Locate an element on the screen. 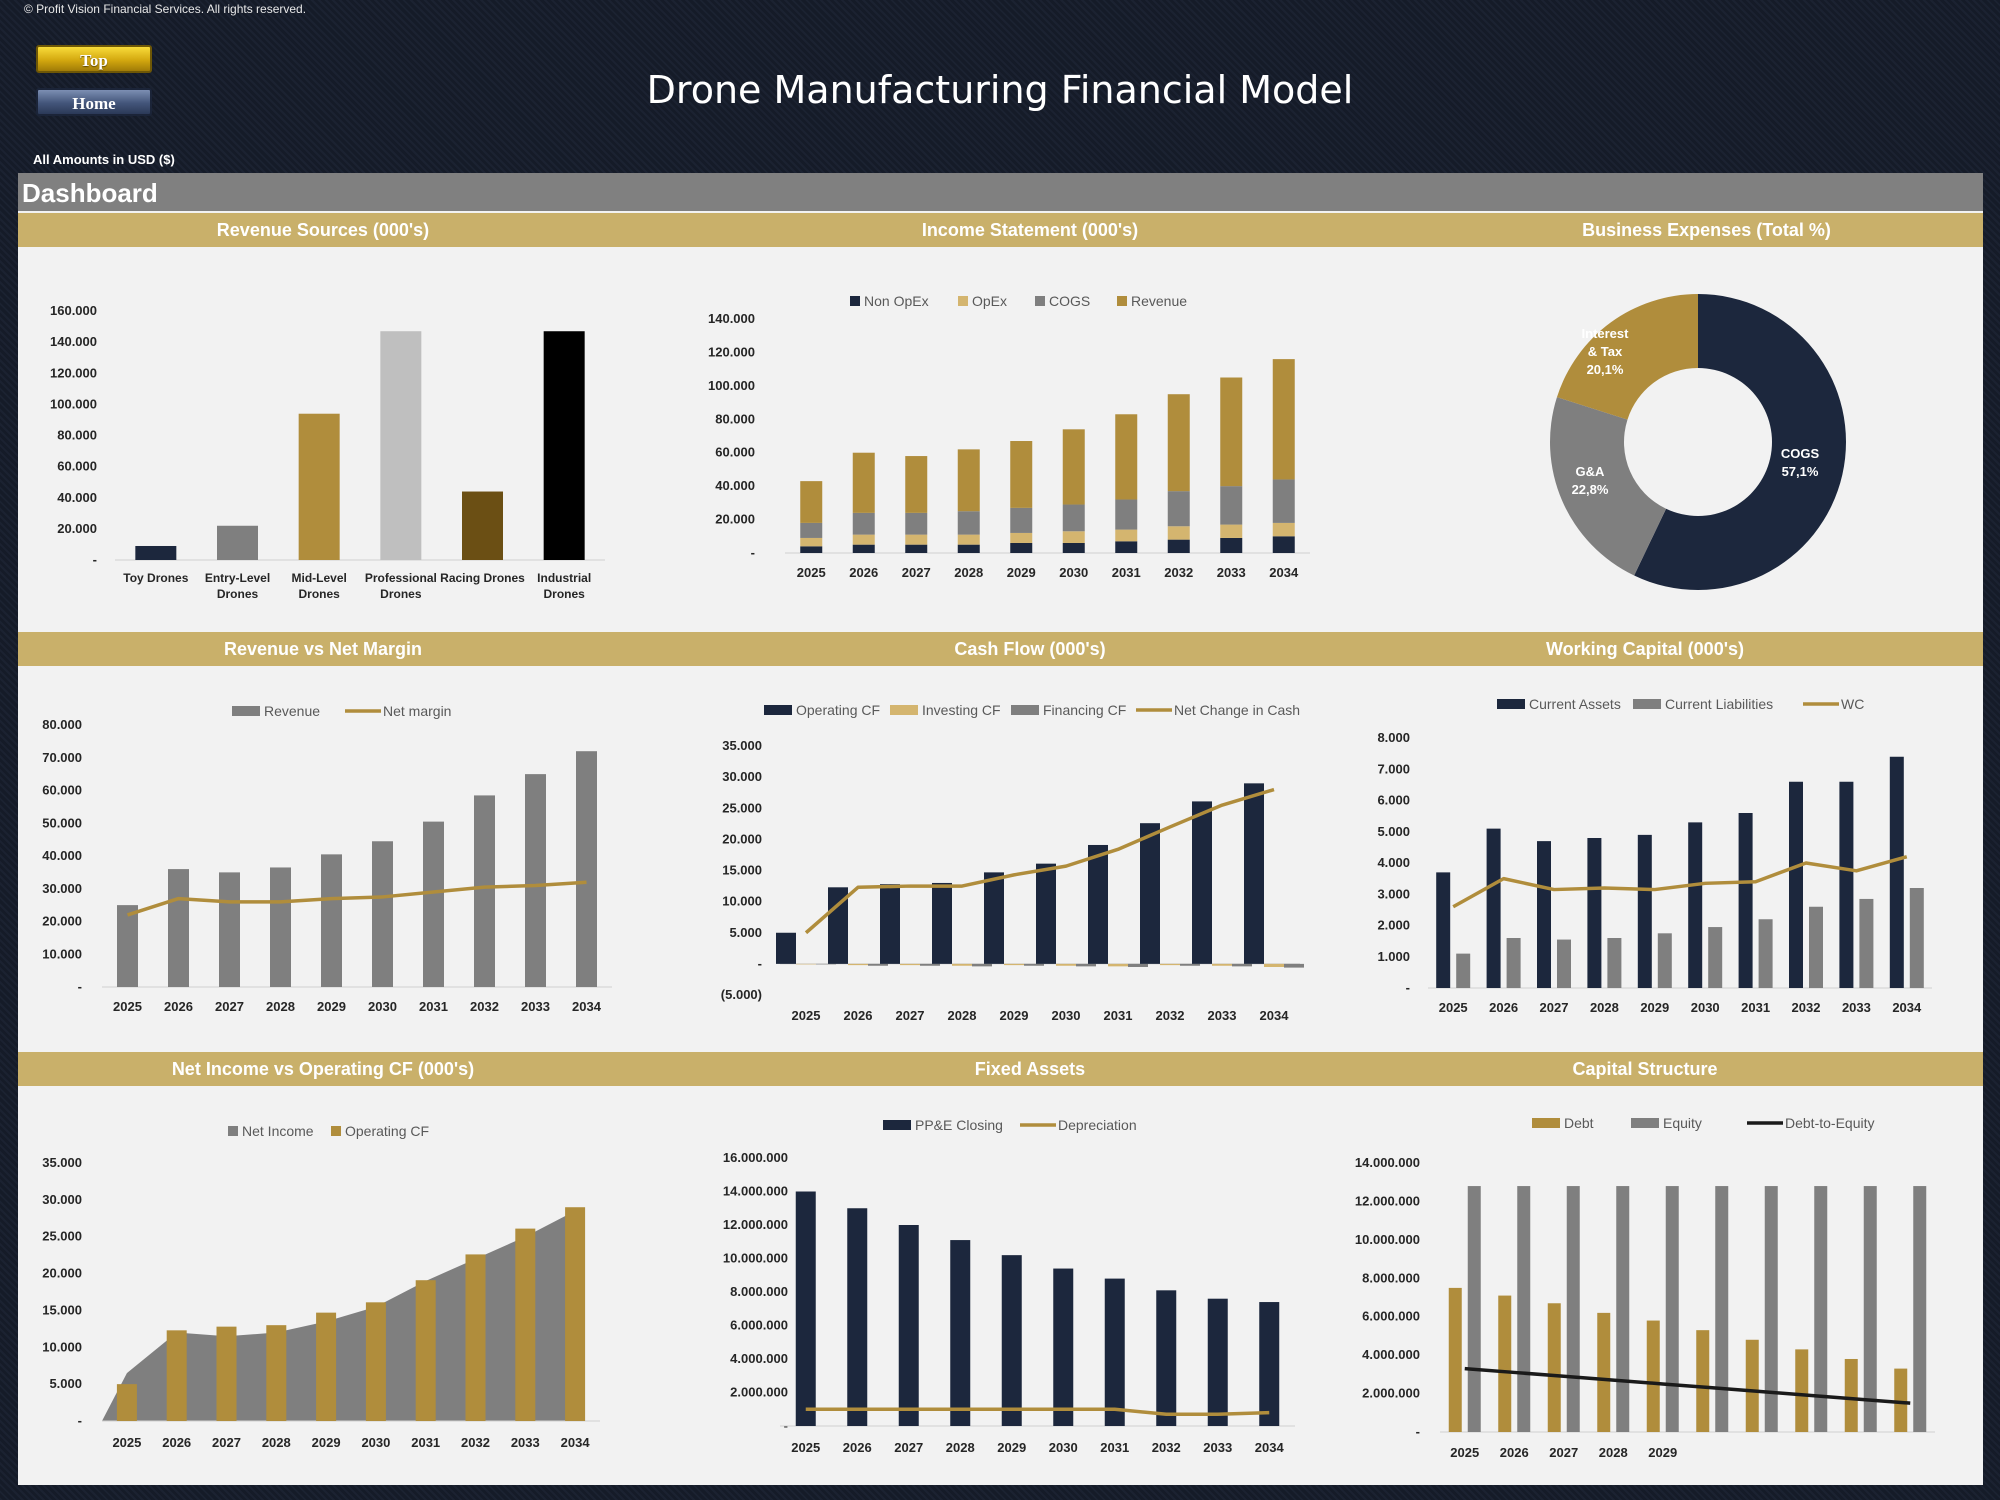 This screenshot has width=2000, height=1500. cash-flow-ytick-label: 20.000 is located at coordinates (742, 838).